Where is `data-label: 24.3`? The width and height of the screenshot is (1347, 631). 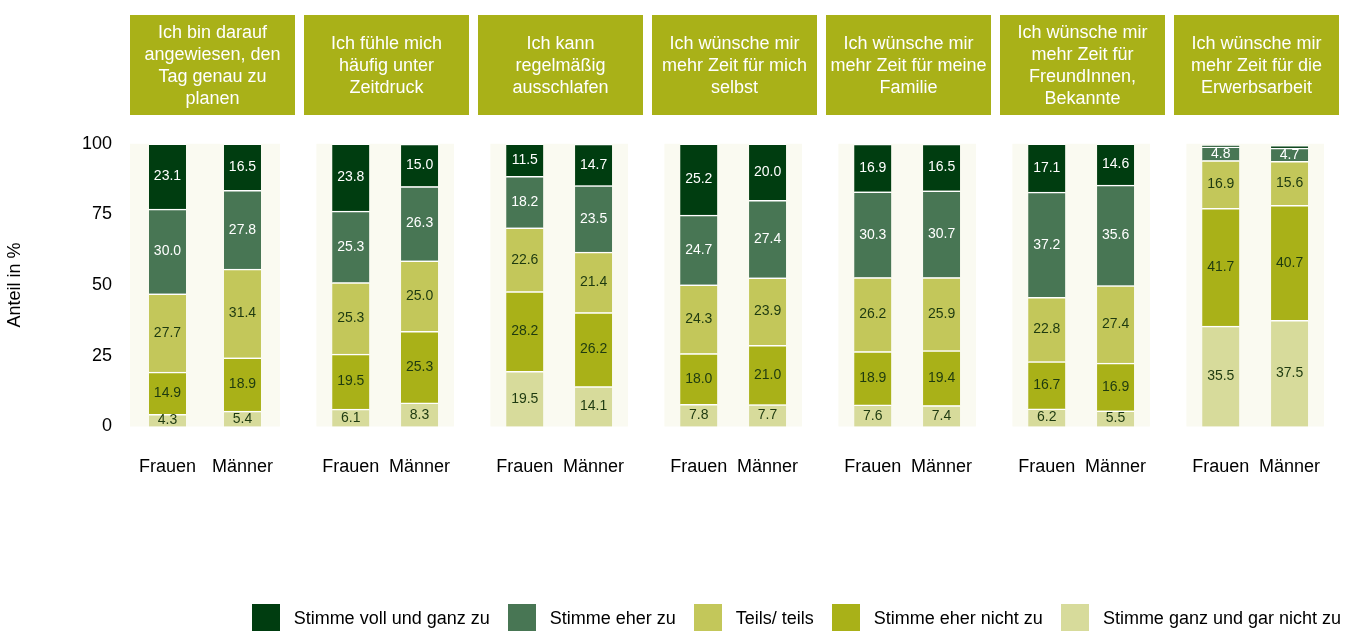
data-label: 24.3 is located at coordinates (699, 318).